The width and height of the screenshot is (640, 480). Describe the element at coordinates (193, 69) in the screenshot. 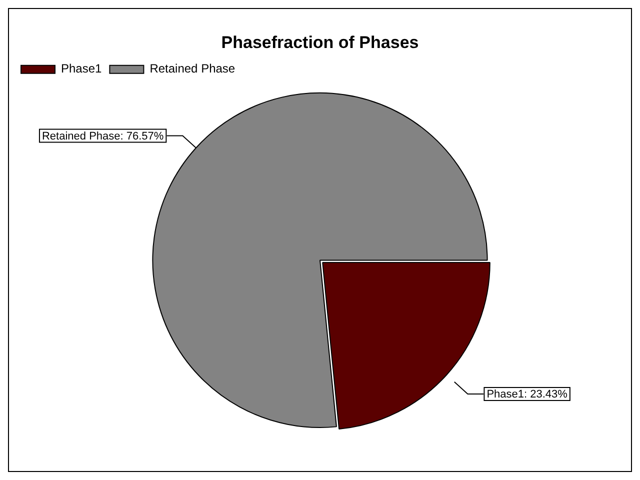

I see `legend-label: Retained Phase` at that location.